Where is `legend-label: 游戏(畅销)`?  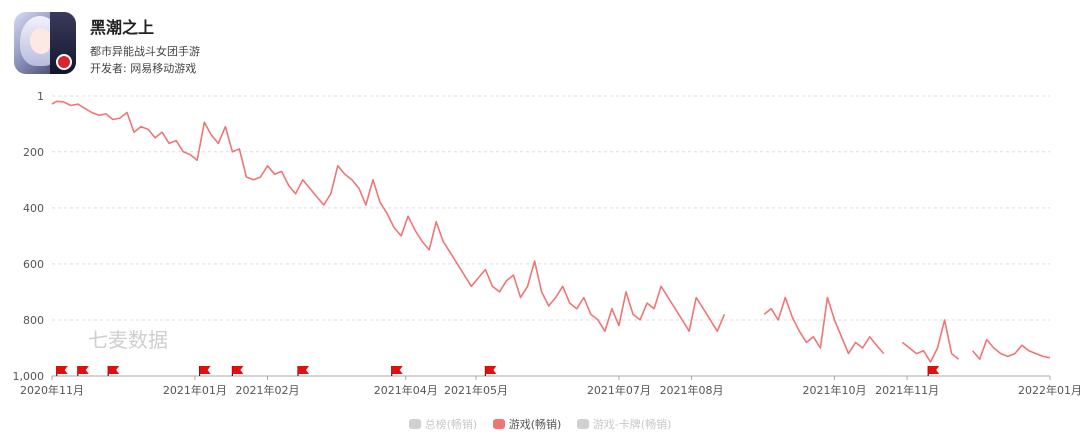
legend-label: 游戏(畅销) is located at coordinates (535, 424).